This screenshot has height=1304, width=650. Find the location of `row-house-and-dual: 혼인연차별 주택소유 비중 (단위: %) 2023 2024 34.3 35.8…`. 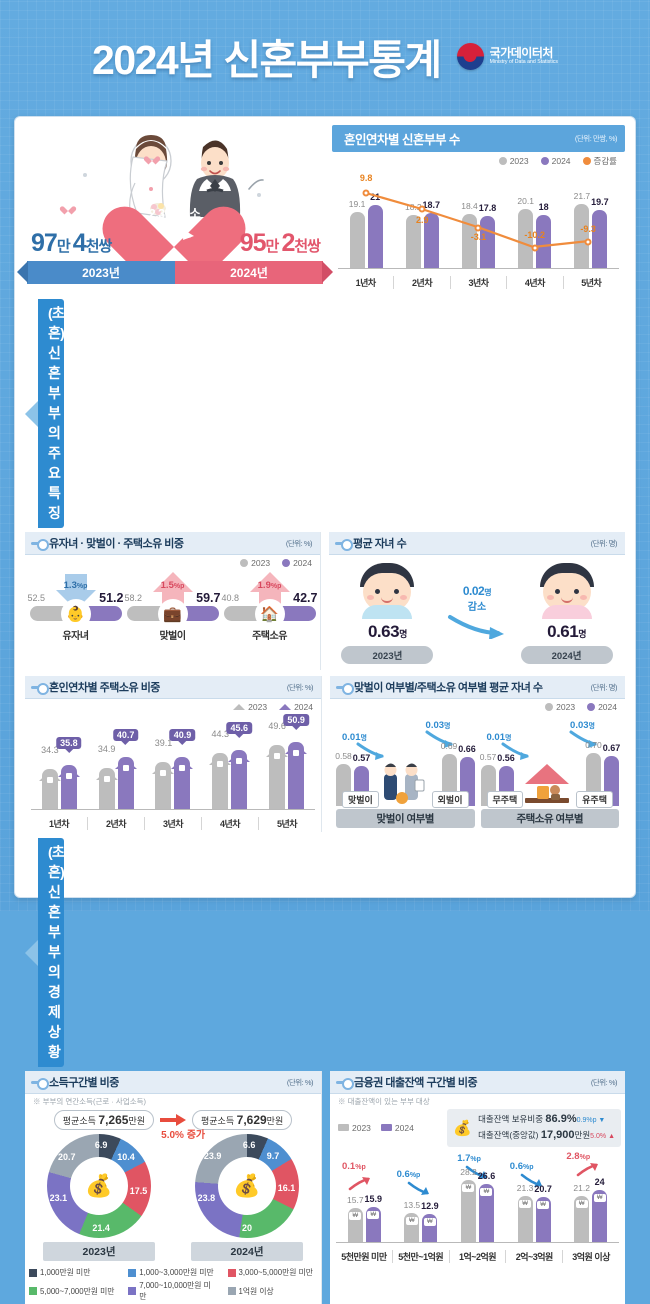

row-house-and-dual: 혼인연차별 주택소유 비중 (단위: %) 2023 2024 34.3 35.8… is located at coordinates (325, 754).